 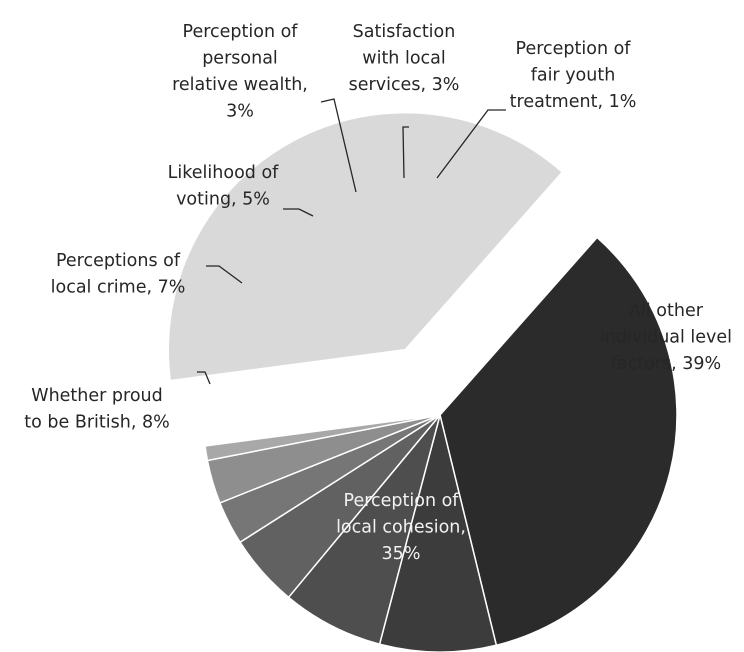 What do you see at coordinates (240, 112) in the screenshot?
I see `slice-label-line: 3%` at bounding box center [240, 112].